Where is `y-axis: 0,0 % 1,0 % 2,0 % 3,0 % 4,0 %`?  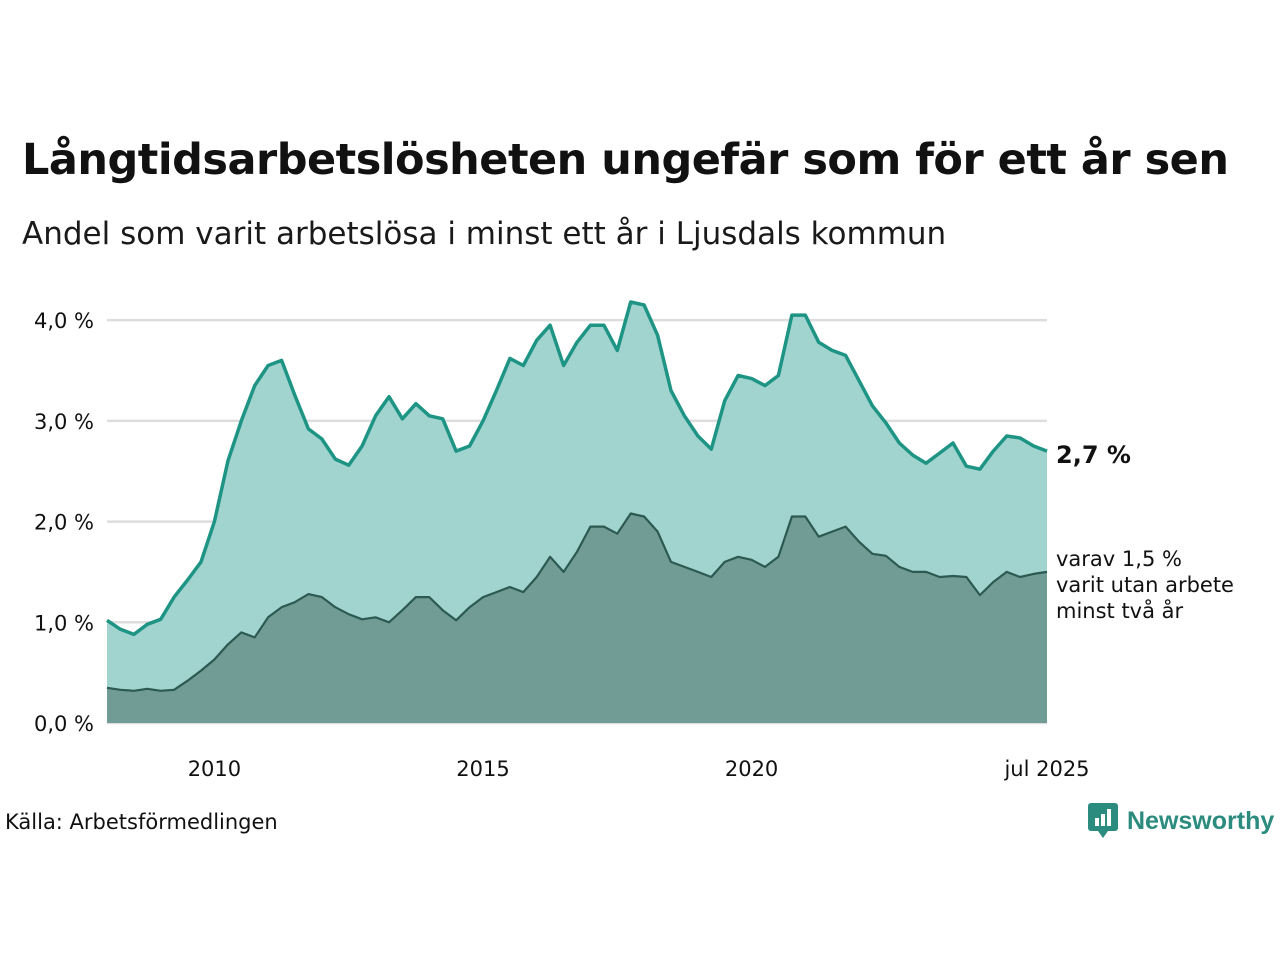 y-axis: 0,0 % 1,0 % 2,0 % 3,0 % 4,0 % is located at coordinates (64, 522).